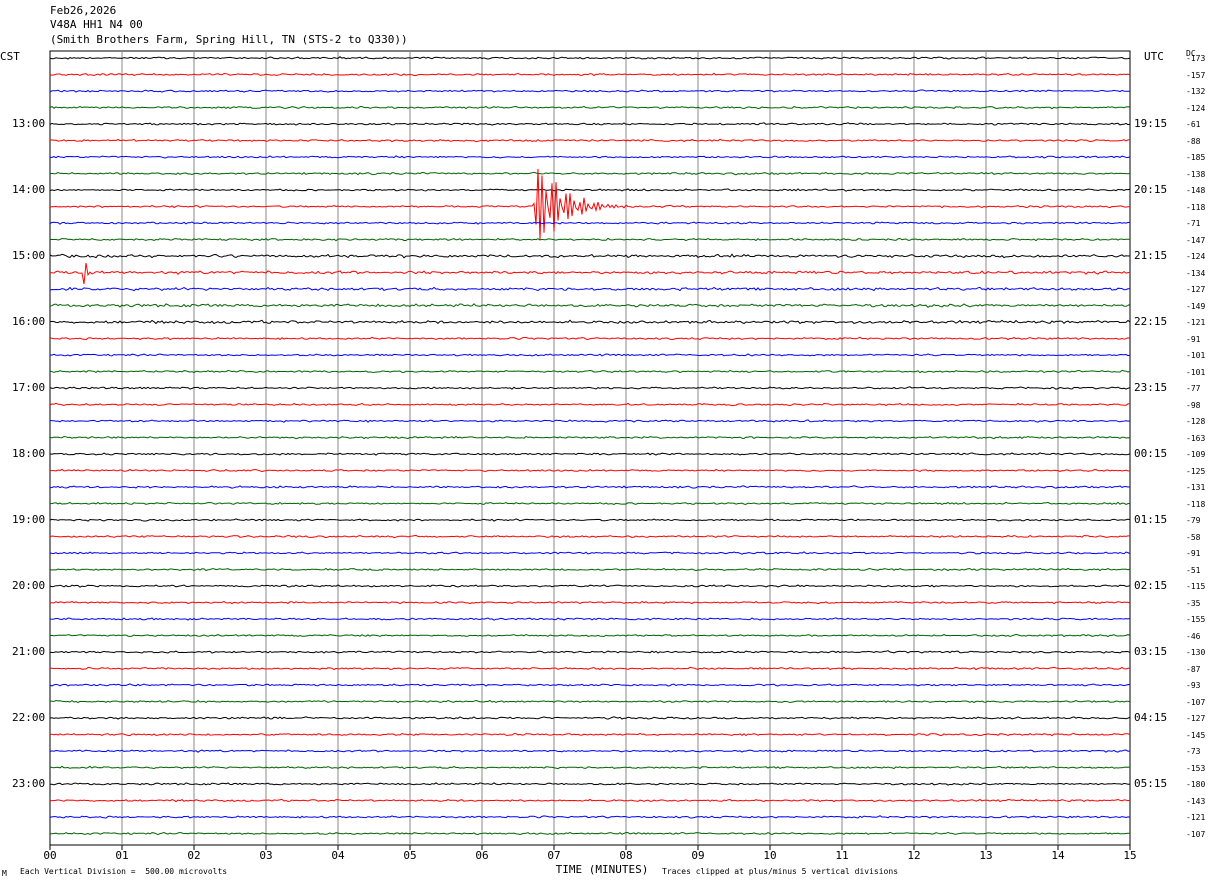 Image resolution: width=1210 pixels, height=886 pixels. I want to click on dc-offset-label: -185, so click(1196, 157).